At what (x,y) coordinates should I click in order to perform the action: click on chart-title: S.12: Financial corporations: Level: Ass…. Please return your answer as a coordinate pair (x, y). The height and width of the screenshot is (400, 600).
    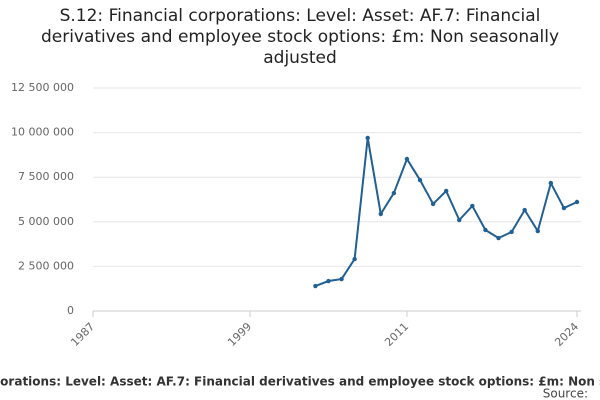
    Looking at the image, I should click on (300, 37).